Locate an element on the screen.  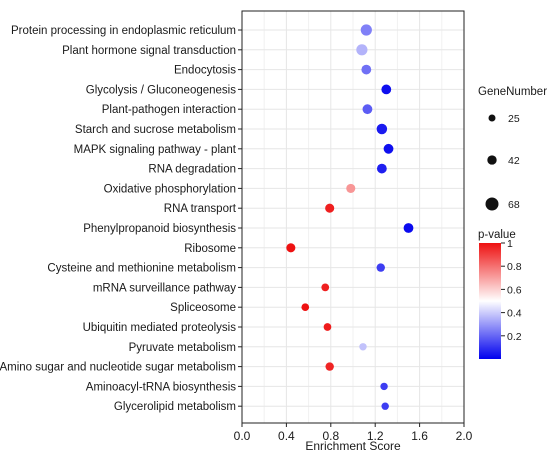
color-legend: p-value 1 0.8 0.6 0.4 0.2 is located at coordinates (500, 294).